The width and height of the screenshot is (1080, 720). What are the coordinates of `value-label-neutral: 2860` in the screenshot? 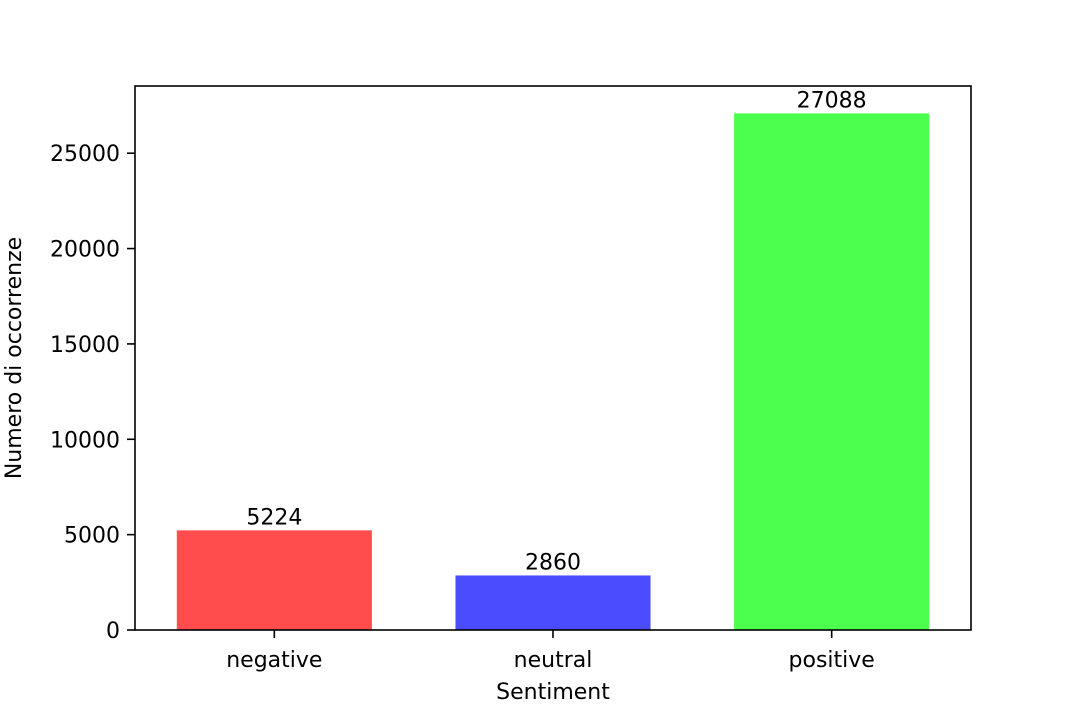 It's located at (553, 562).